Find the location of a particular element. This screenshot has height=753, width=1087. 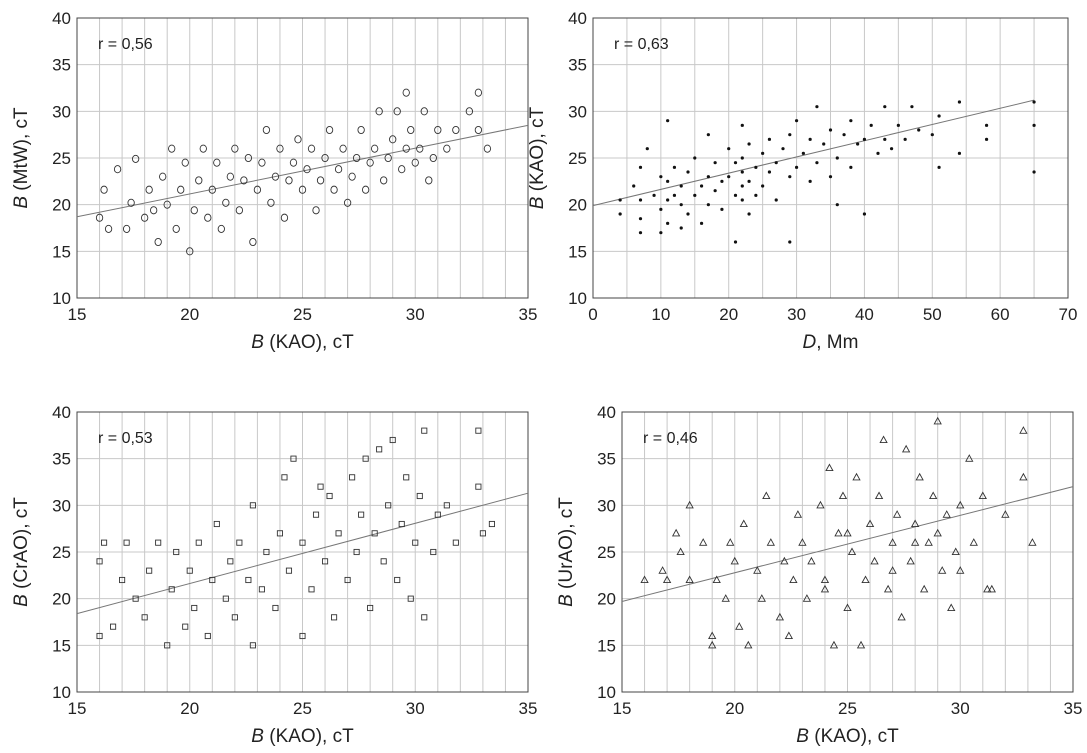

x-axis-label-rest: (KAO), cT is located at coordinates (309, 342).